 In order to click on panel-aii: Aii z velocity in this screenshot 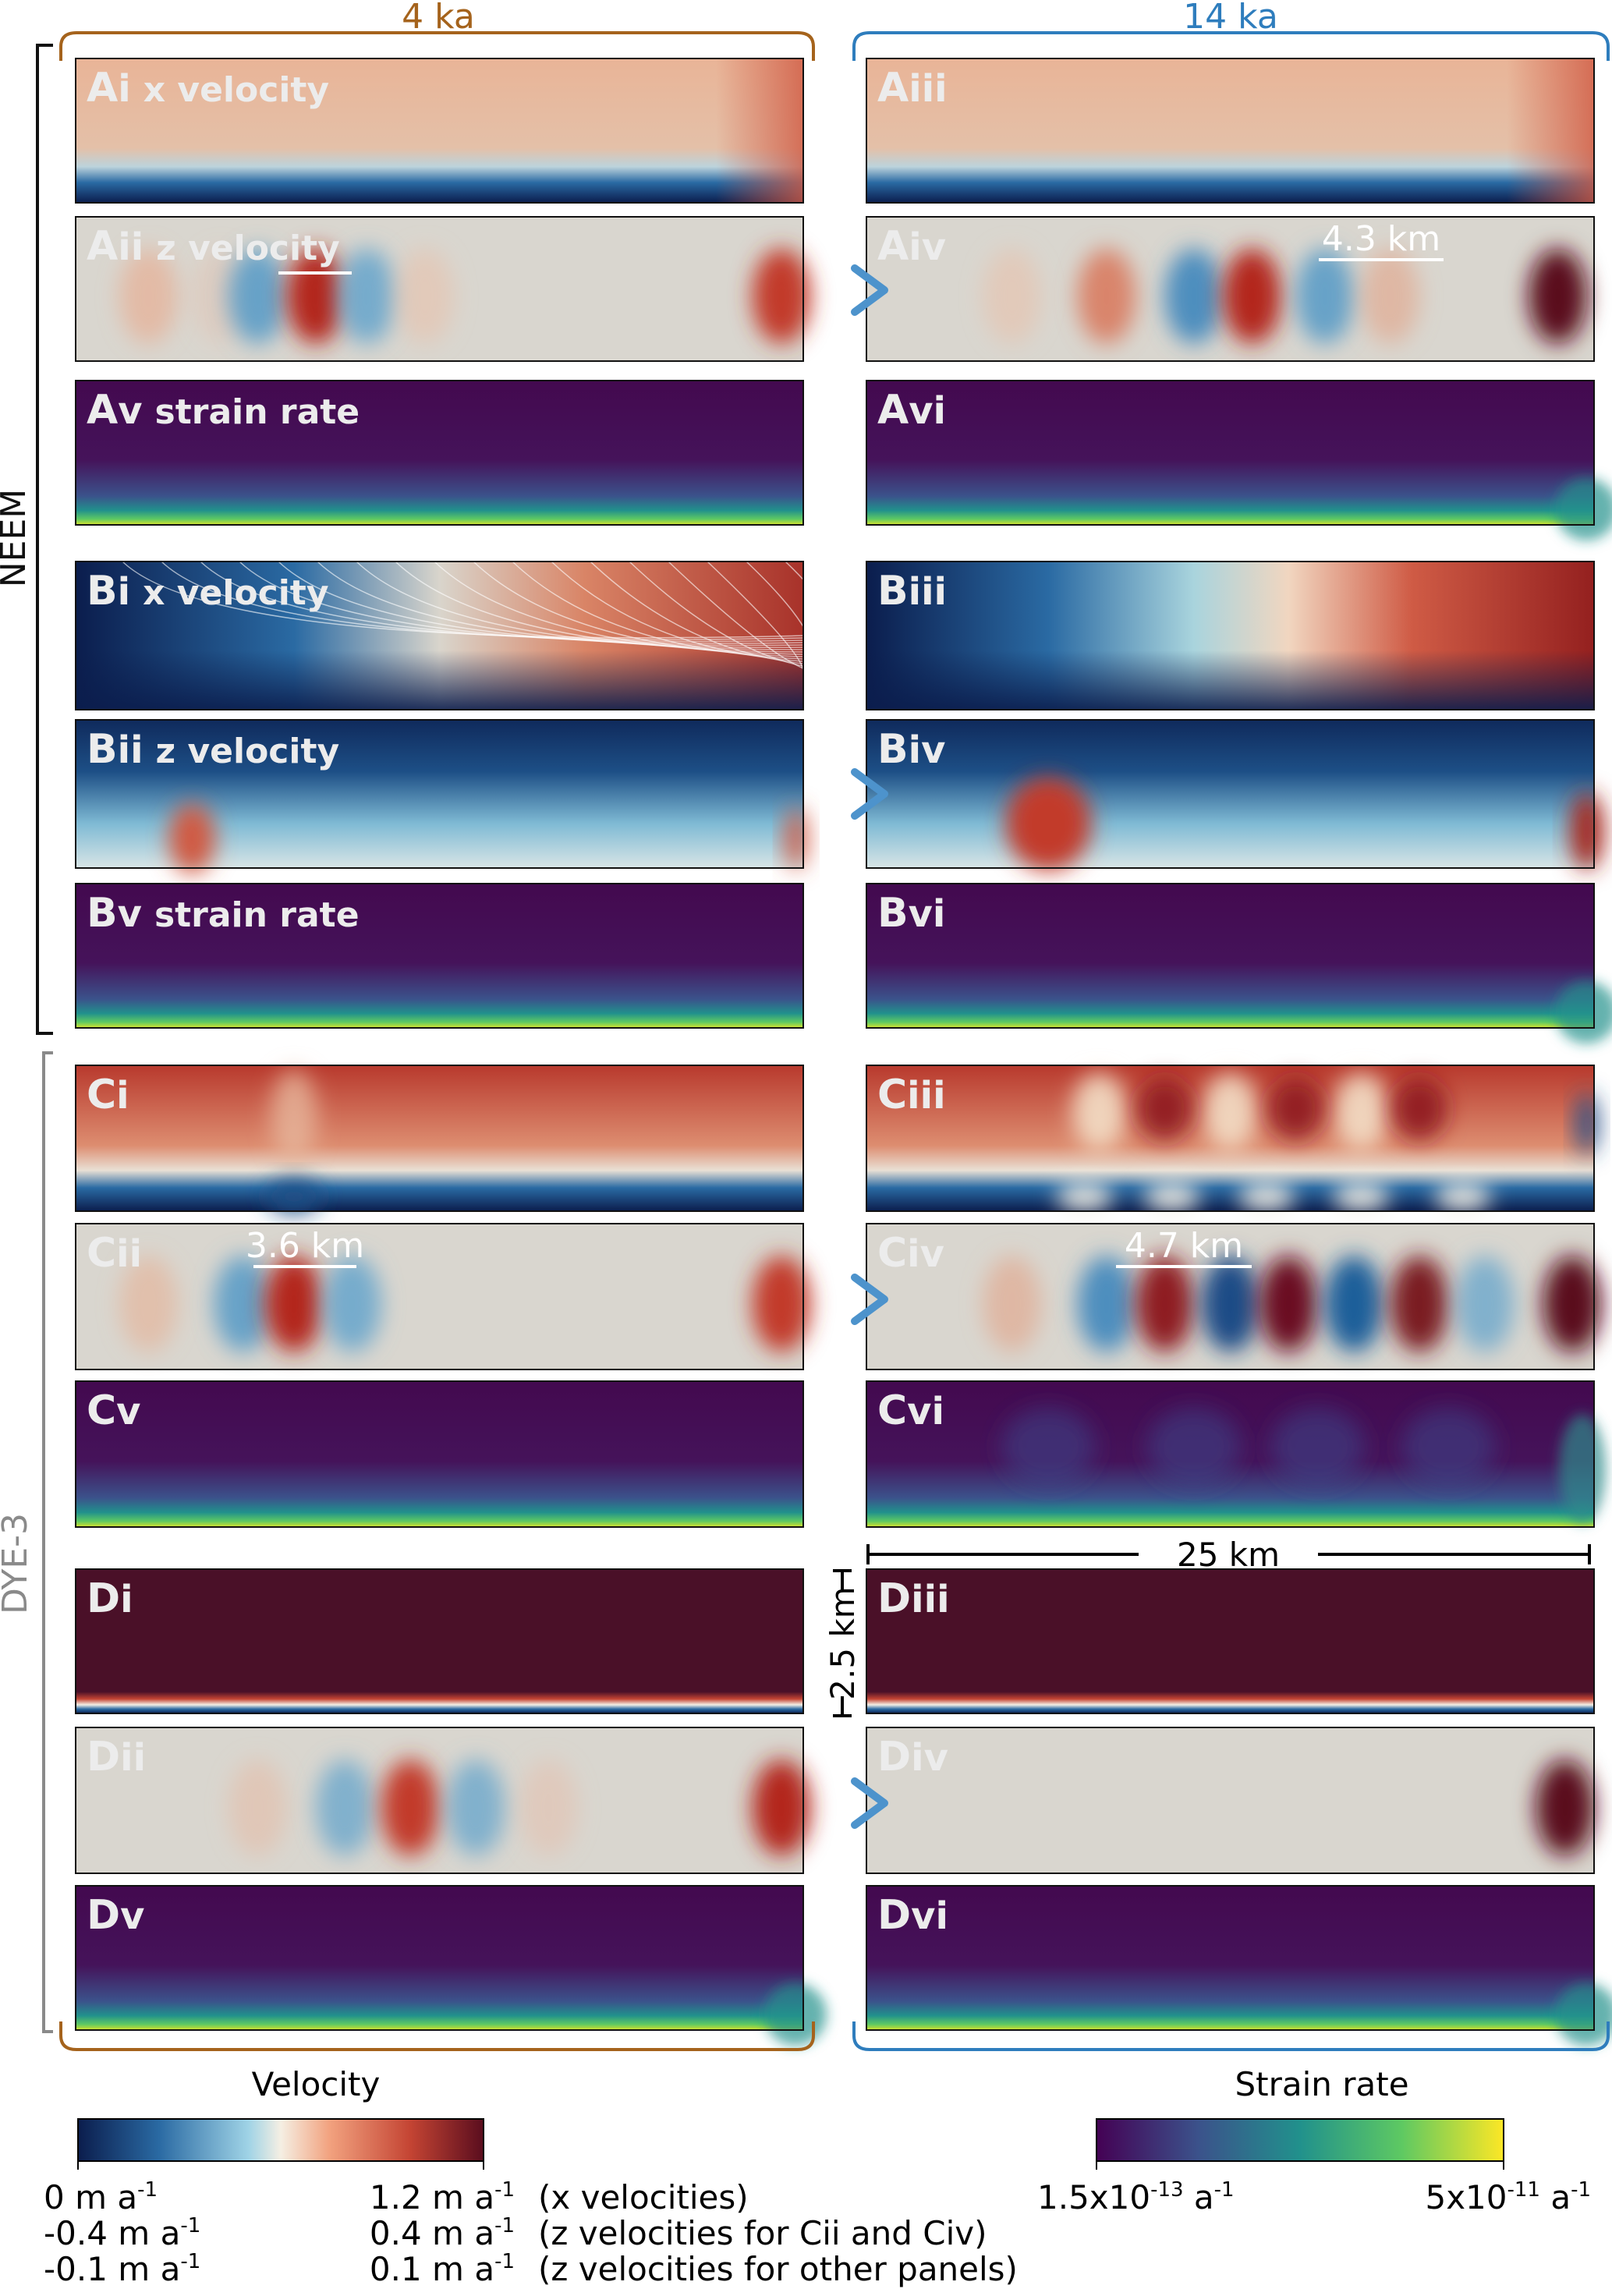, I will do `click(443, 289)`.